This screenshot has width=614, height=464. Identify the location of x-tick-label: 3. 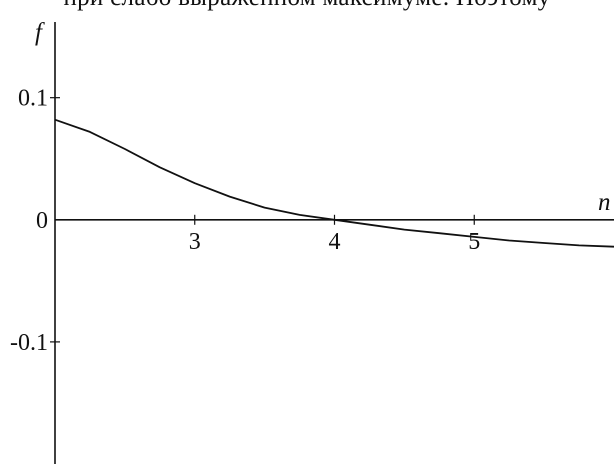
(195, 242).